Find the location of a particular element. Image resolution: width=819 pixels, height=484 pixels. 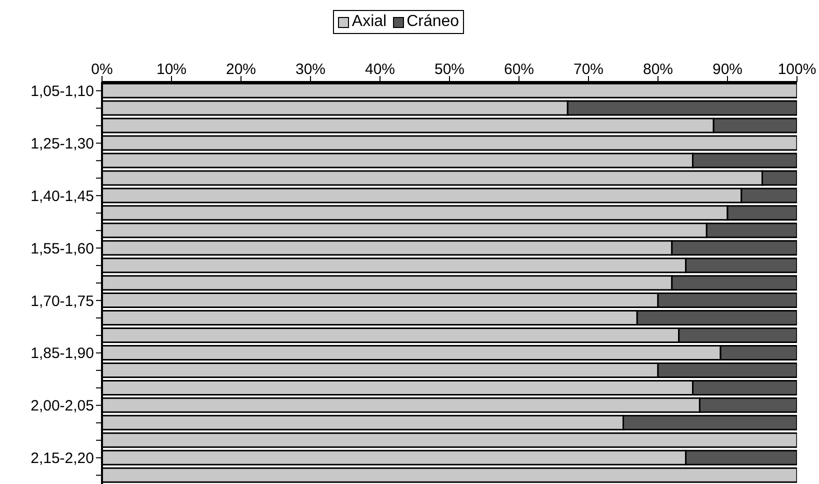

x-tick-label: 70% is located at coordinates (588, 69).